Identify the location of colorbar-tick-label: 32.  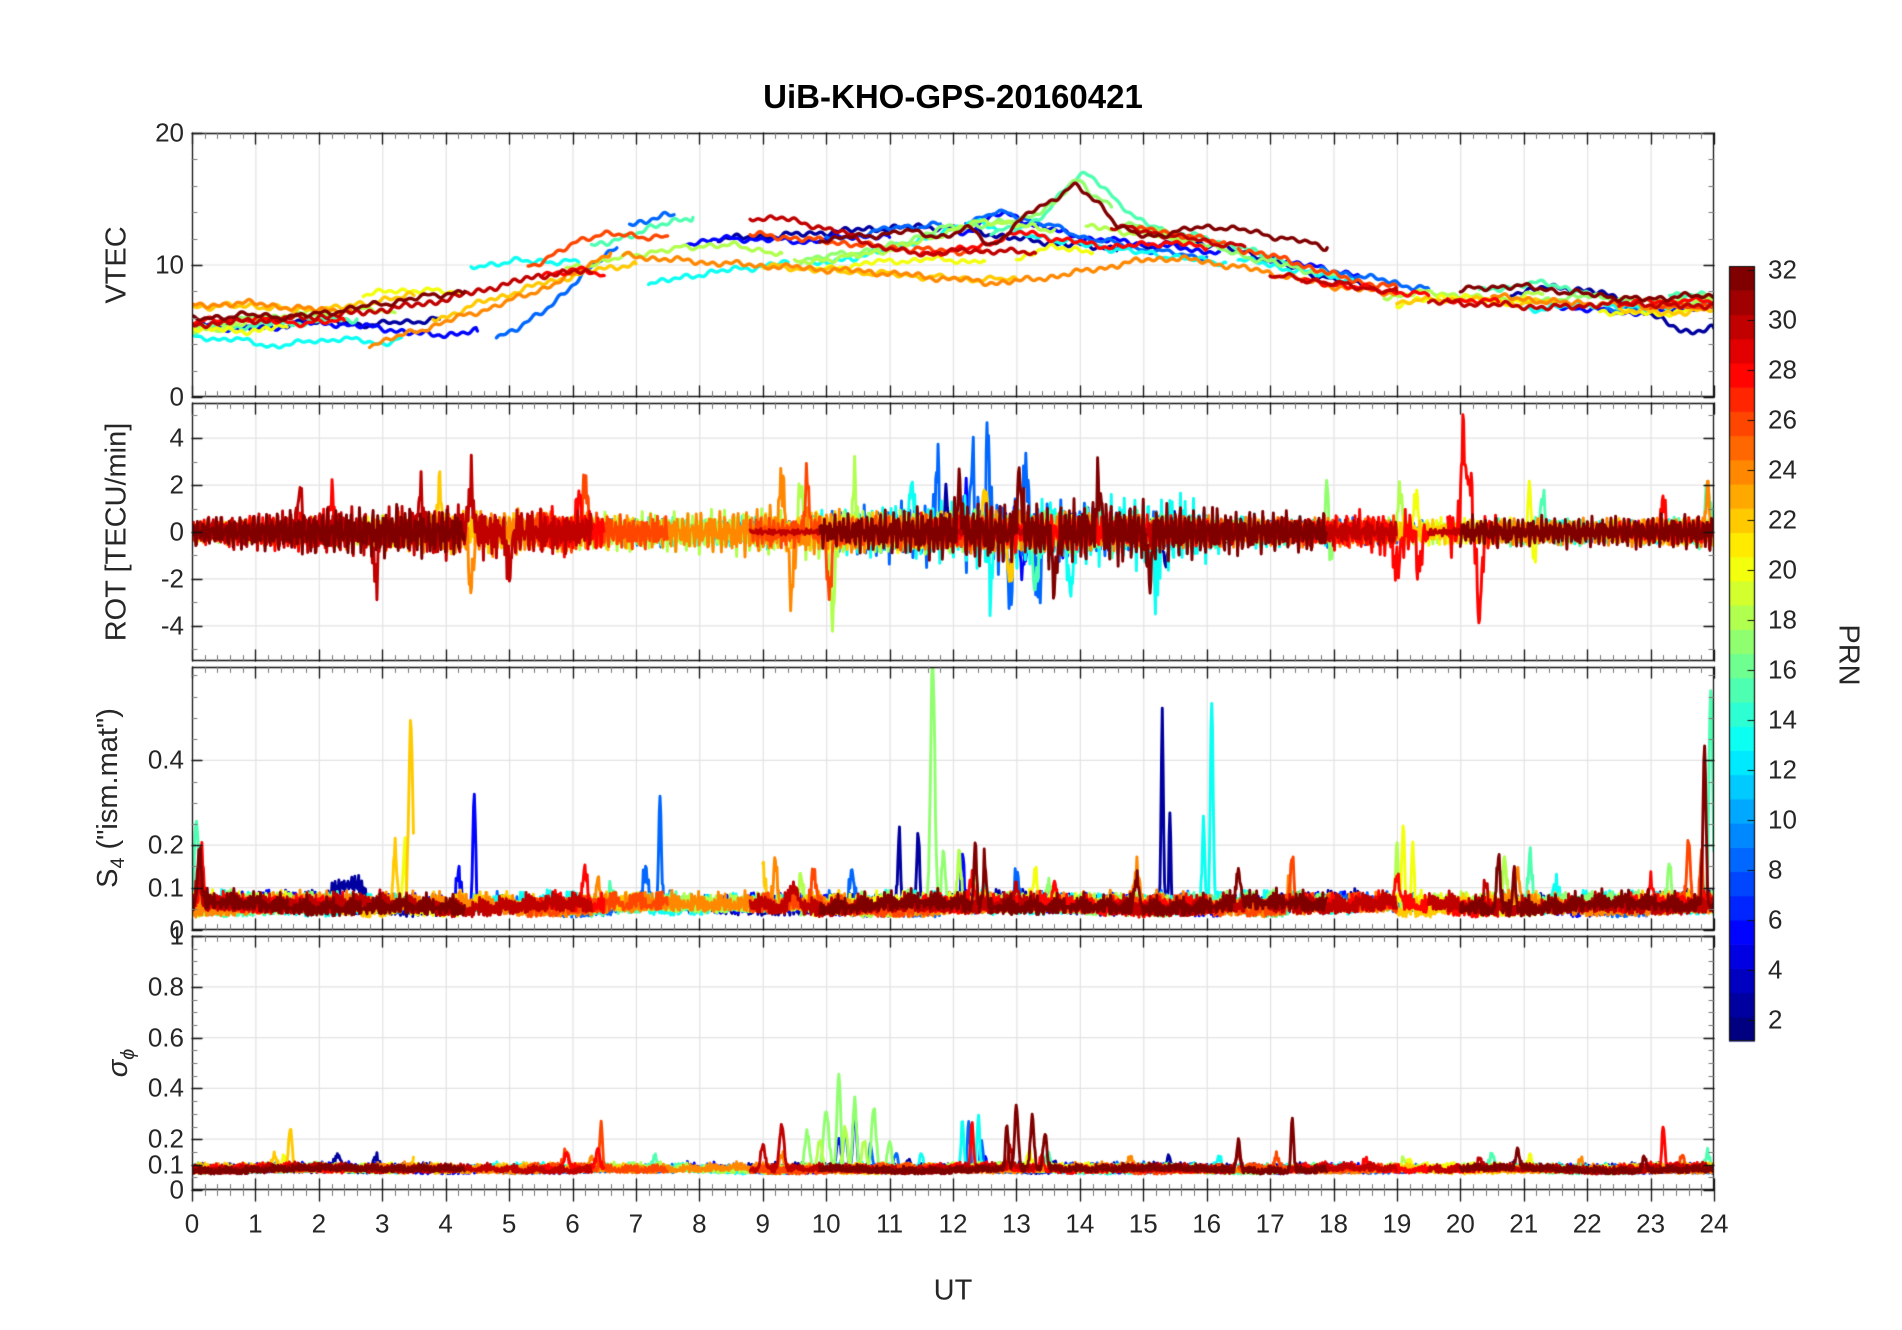
(1782, 269).